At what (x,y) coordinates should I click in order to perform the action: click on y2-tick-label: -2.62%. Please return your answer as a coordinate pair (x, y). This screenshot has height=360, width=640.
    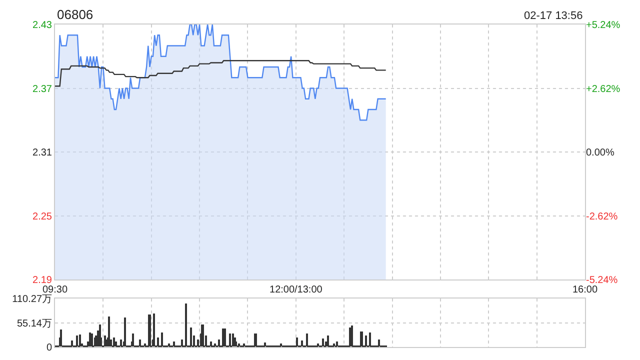
    Looking at the image, I should click on (602, 216).